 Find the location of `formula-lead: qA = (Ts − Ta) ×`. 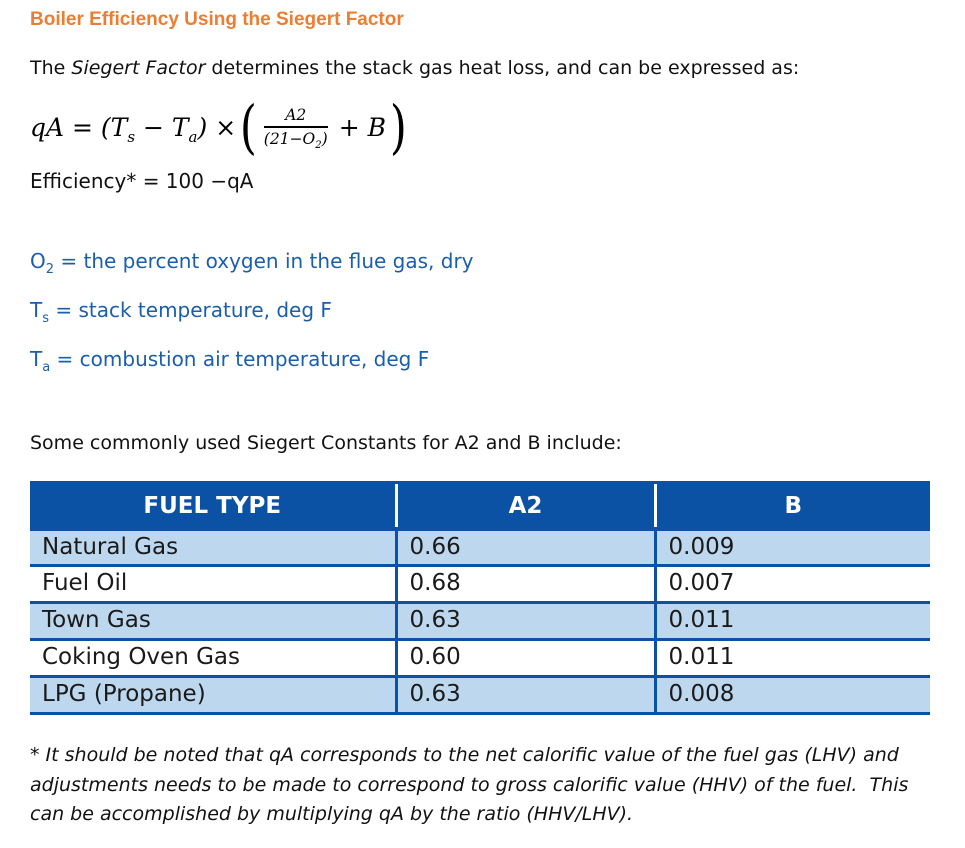

formula-lead: qA = (Ts − Ta) × is located at coordinates (133, 129).